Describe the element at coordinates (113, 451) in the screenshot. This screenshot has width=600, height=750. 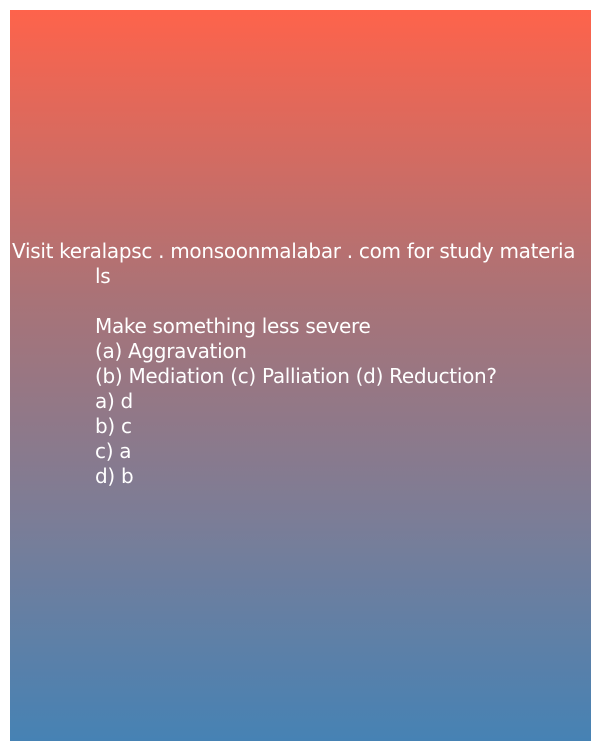
I see `answer-choice-c: c) a` at that location.